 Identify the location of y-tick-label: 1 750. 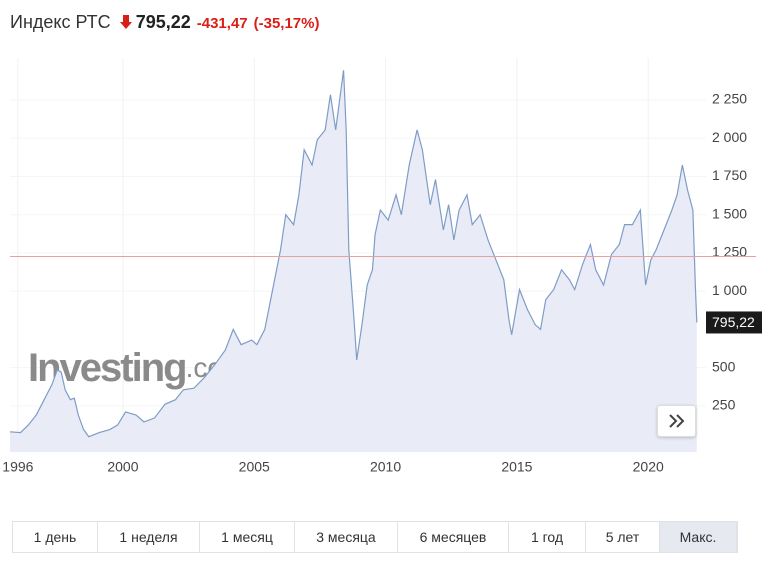
(729, 175).